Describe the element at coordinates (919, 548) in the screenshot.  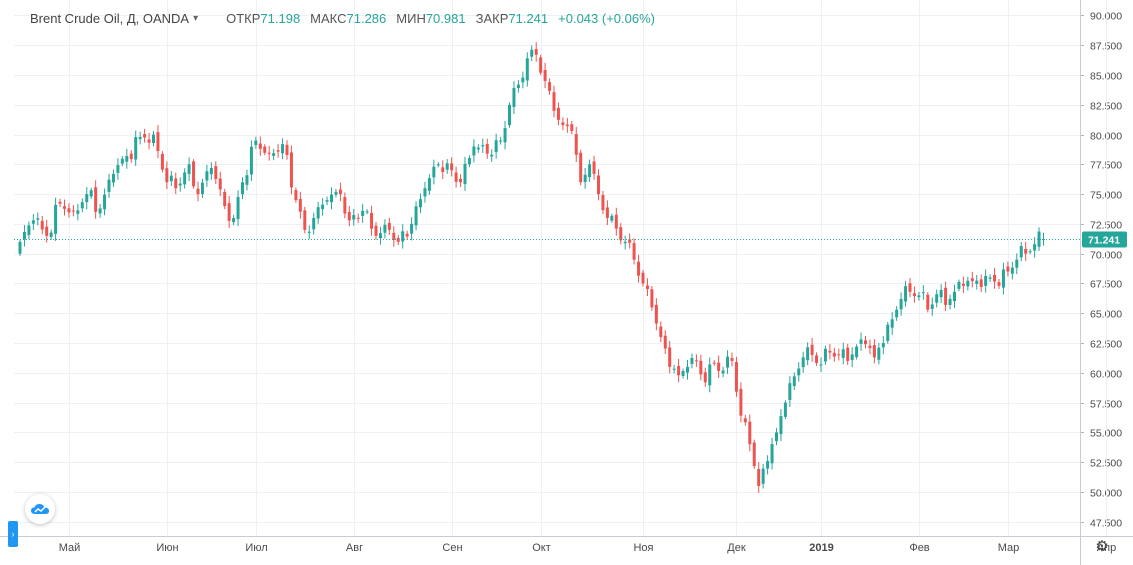
I see `x-tick-label: Фев` at that location.